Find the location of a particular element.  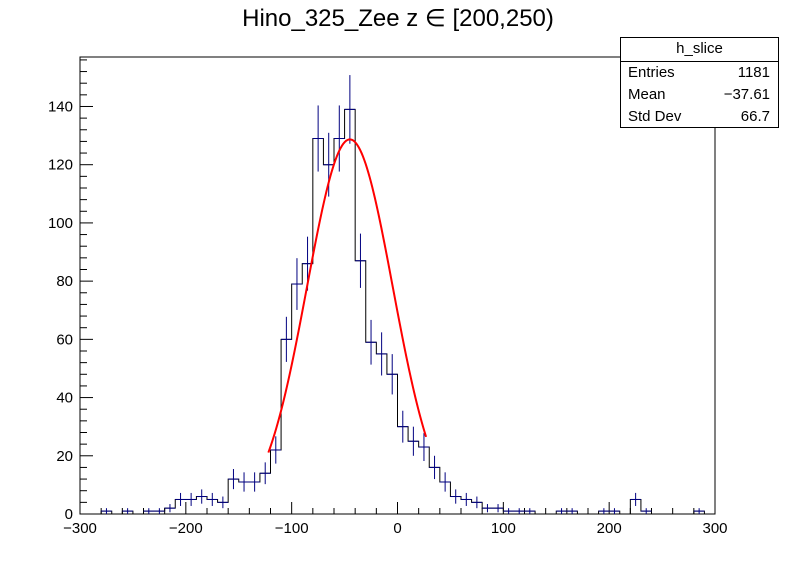

stats-row-stddev: Std Dev 66.7 is located at coordinates (699, 117).